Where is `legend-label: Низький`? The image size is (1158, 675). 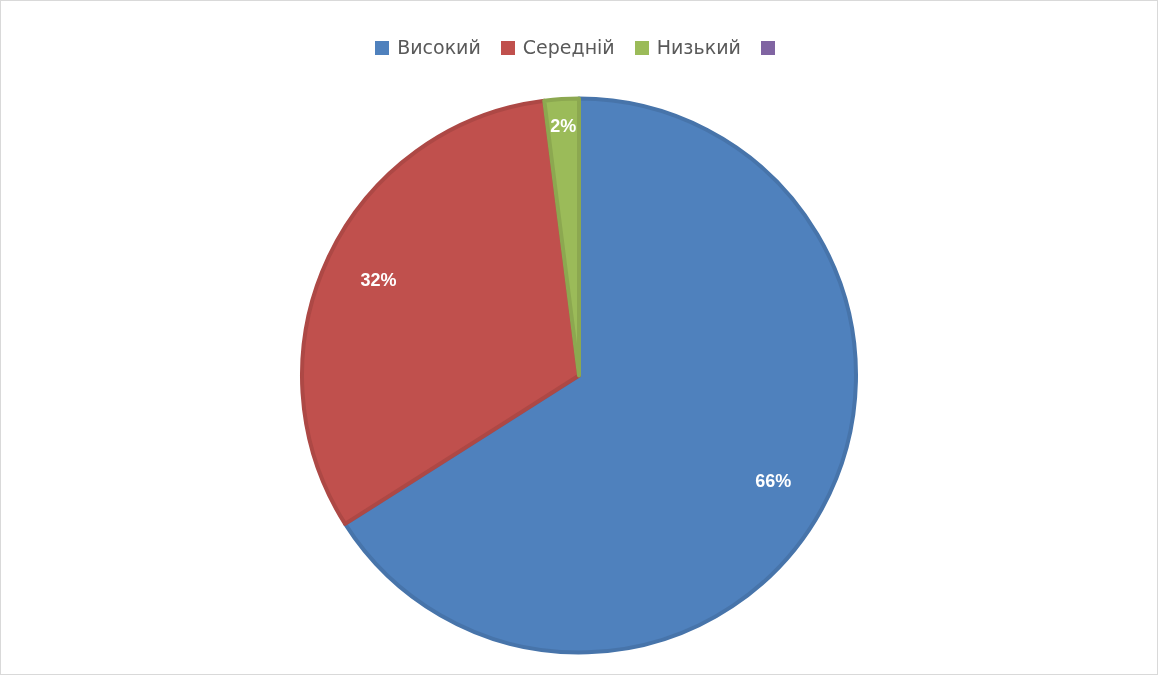 legend-label: Низький is located at coordinates (698, 47).